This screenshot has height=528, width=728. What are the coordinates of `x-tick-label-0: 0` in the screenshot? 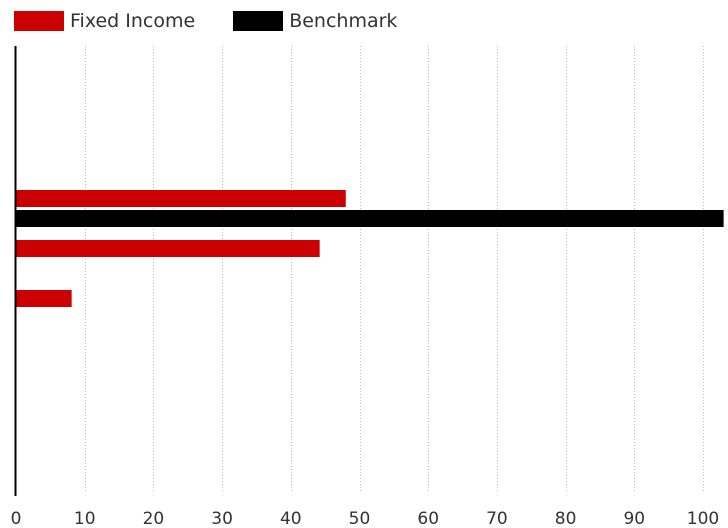 It's located at (16, 518).